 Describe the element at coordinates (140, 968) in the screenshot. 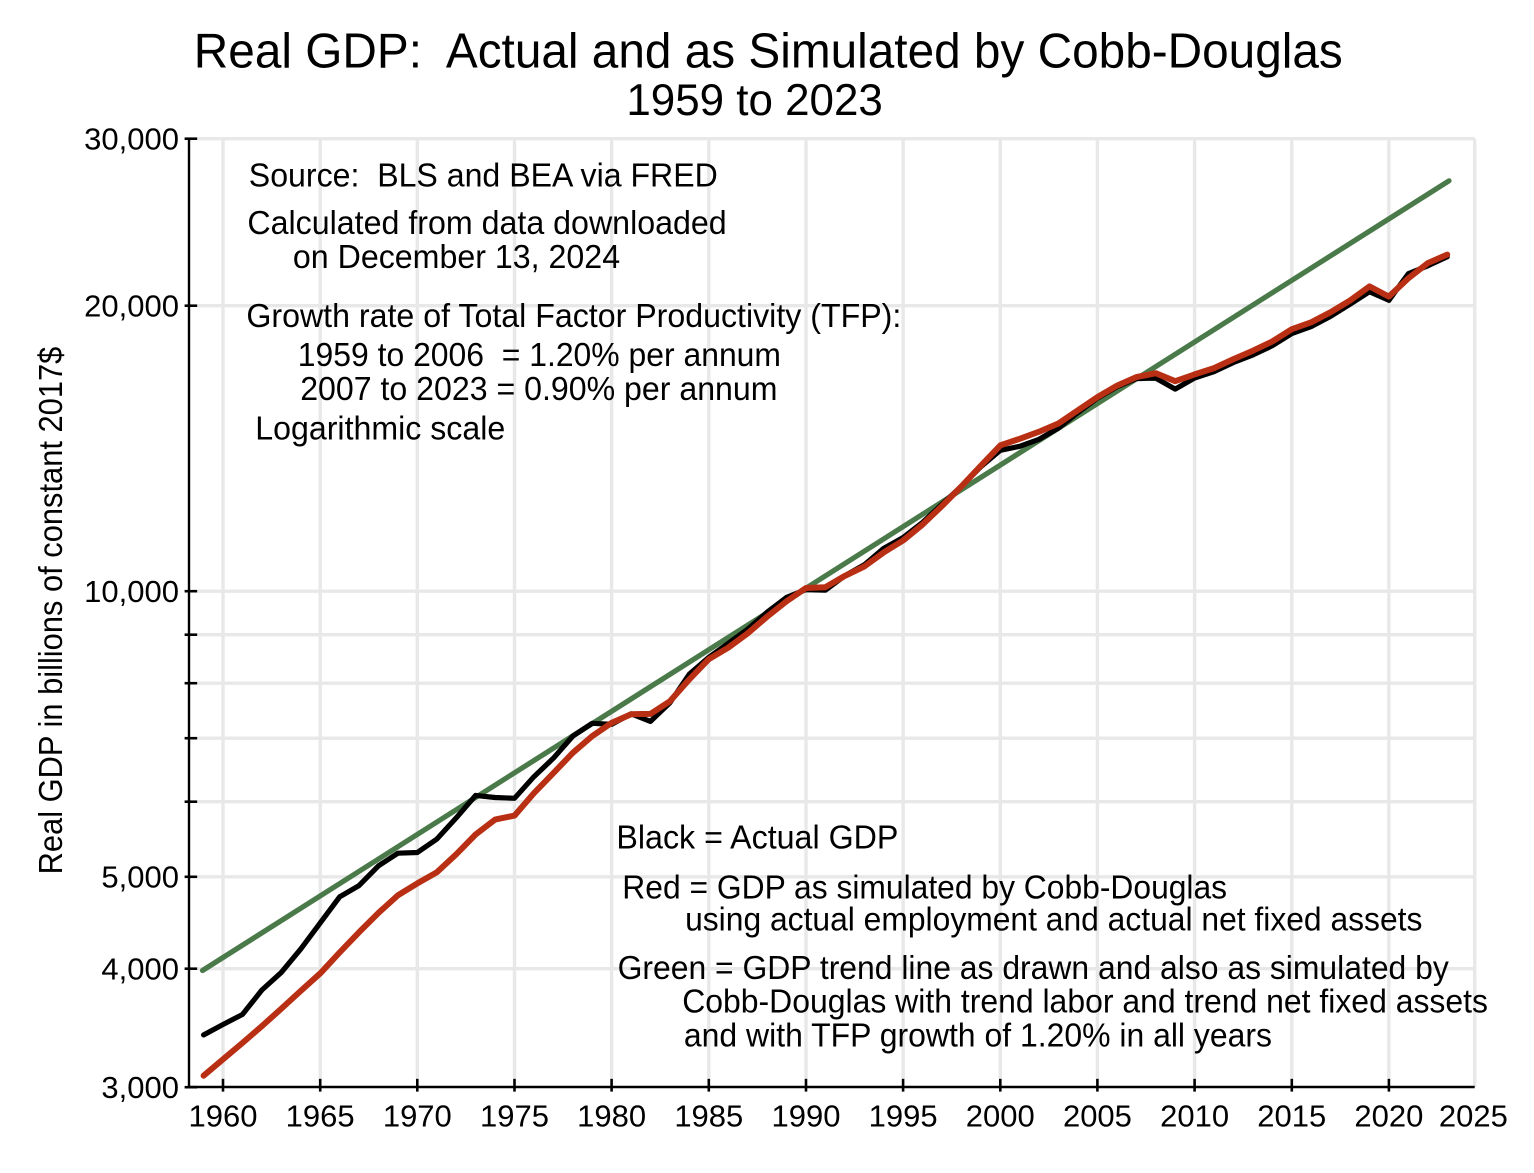

I see `svg-text: 4,000` at that location.